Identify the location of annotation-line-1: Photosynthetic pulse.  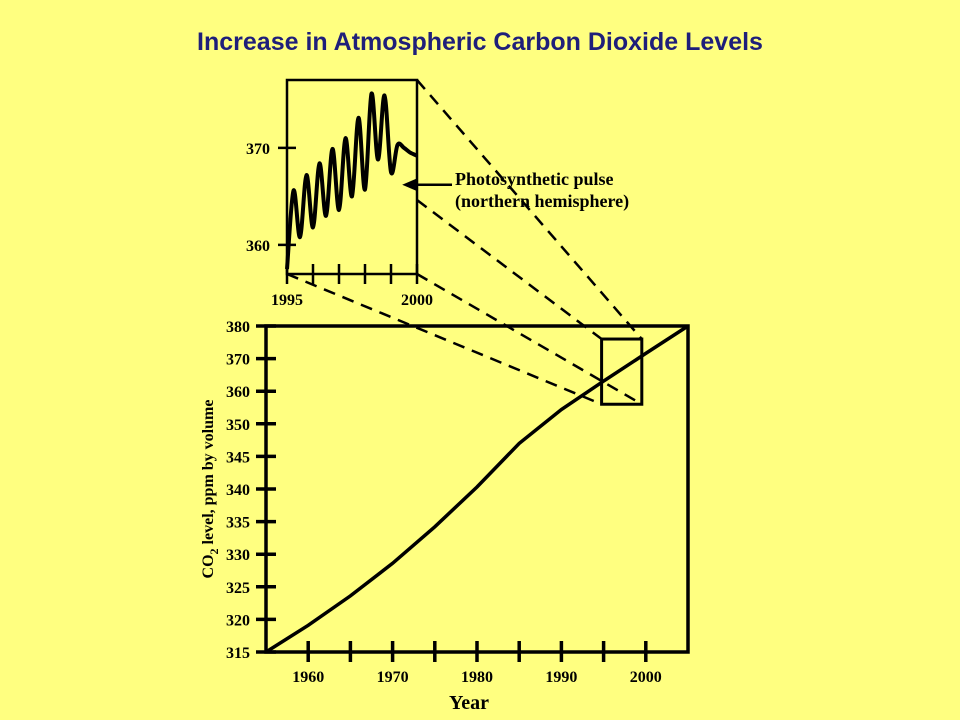
(534, 179).